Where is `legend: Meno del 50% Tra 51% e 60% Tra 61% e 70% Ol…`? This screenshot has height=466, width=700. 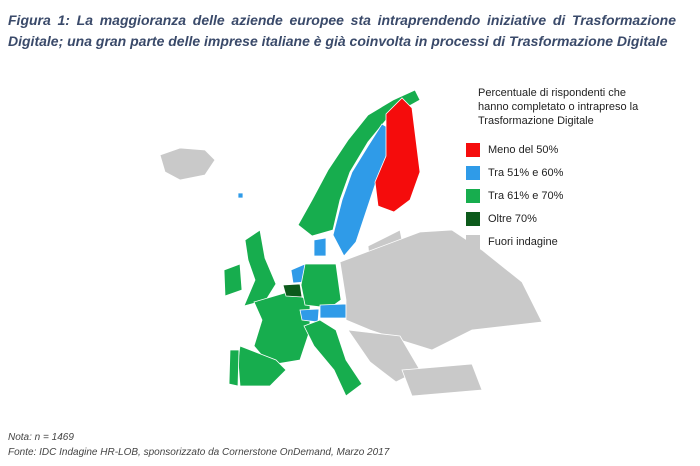 legend: Meno del 50% Tra 51% e 60% Tra 61% e 70% Ol… is located at coordinates (514, 195).